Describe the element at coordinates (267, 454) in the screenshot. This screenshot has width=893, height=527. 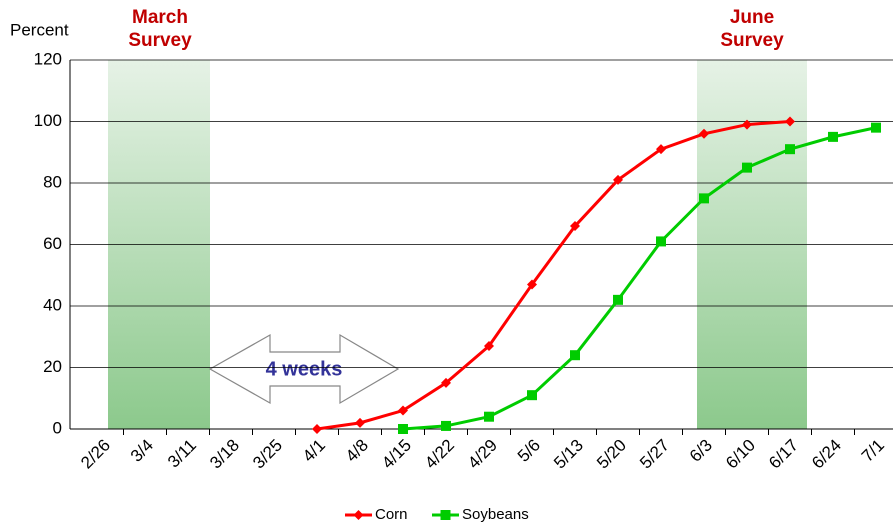
I see `x-tick-label: 3/25` at that location.